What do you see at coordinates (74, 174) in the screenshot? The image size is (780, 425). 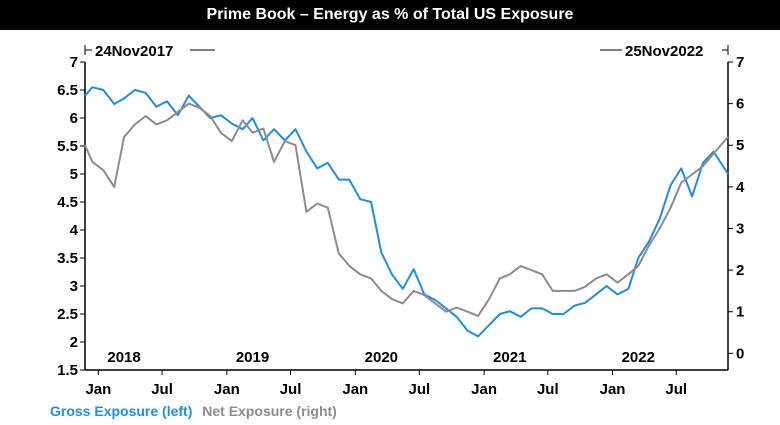 I see `left-tick-label: 5` at bounding box center [74, 174].